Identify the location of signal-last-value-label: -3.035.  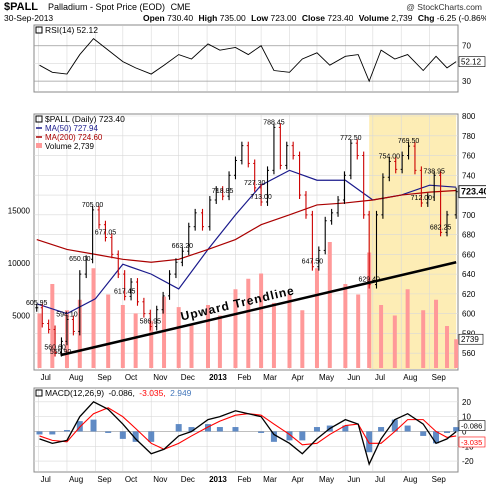
(471, 442).